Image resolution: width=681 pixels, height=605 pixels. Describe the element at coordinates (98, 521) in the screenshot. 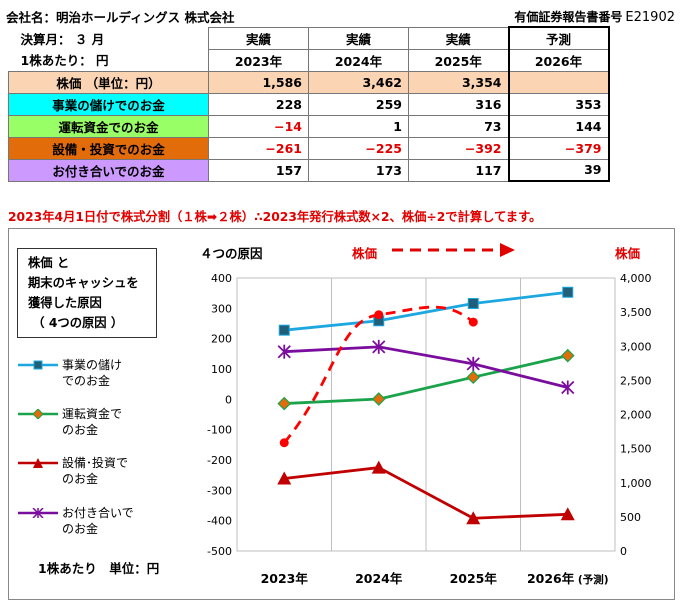

I see `legend-label: お付き合いで のお金` at that location.